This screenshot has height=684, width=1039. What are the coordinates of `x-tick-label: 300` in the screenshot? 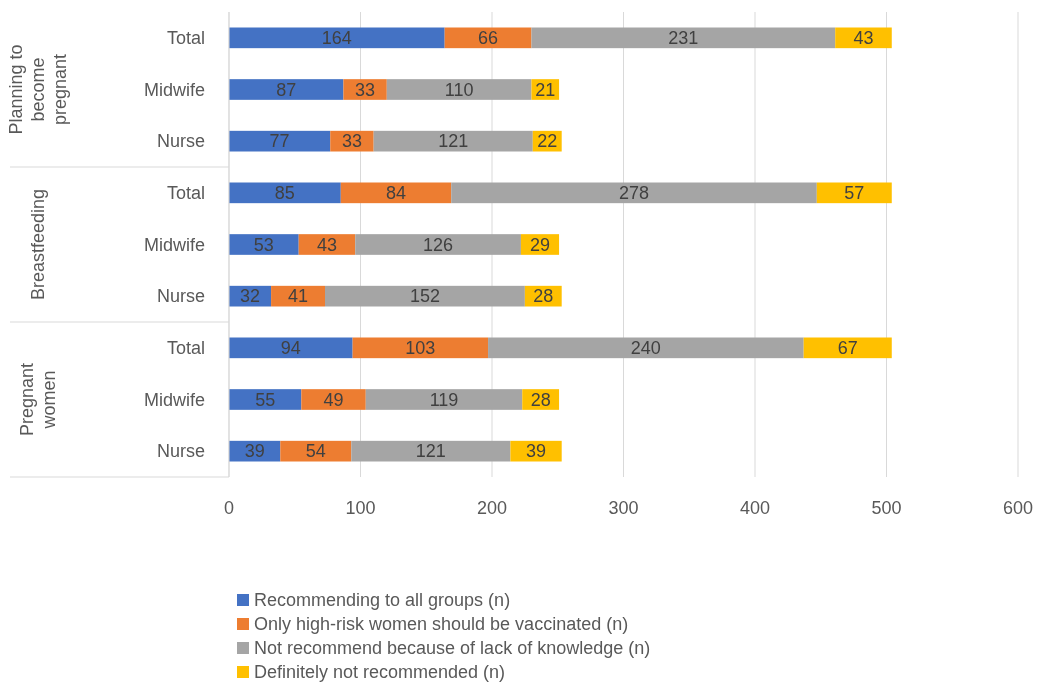 It's located at (623, 508).